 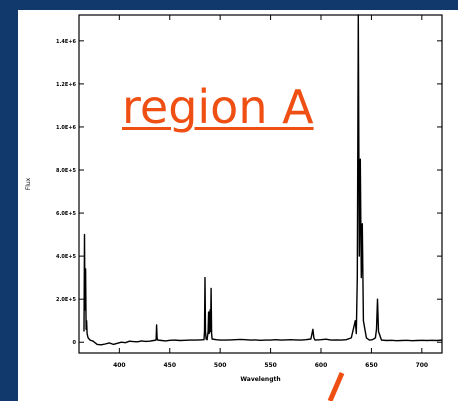 I want to click on x-tick-label: 650, so click(x=371, y=365).